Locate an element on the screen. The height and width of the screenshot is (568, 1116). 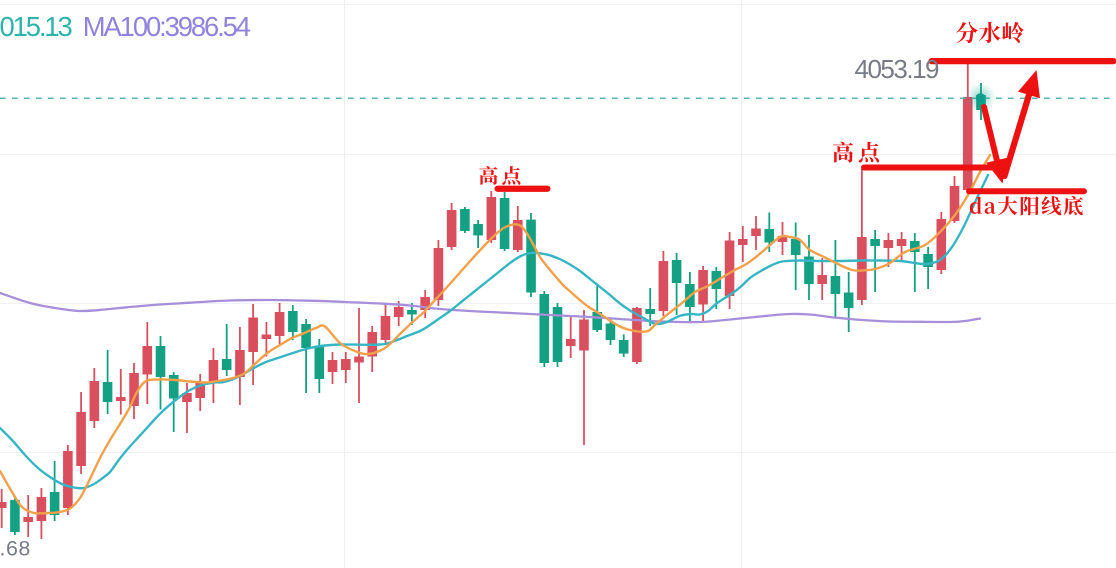
svg-text: .68 is located at coordinates (15, 549).